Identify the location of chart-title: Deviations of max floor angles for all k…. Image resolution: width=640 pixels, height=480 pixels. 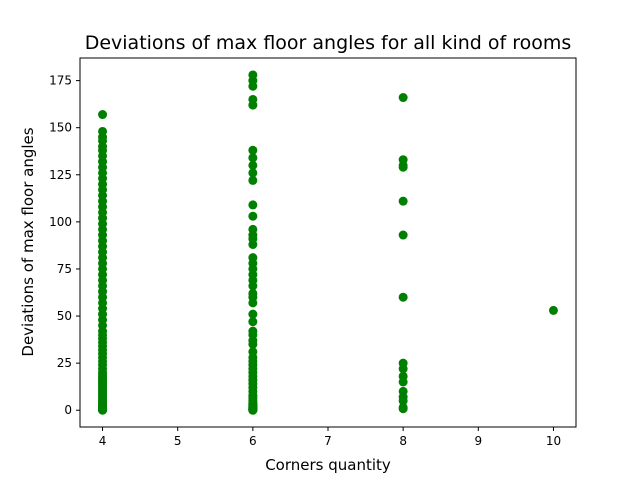
(328, 43).